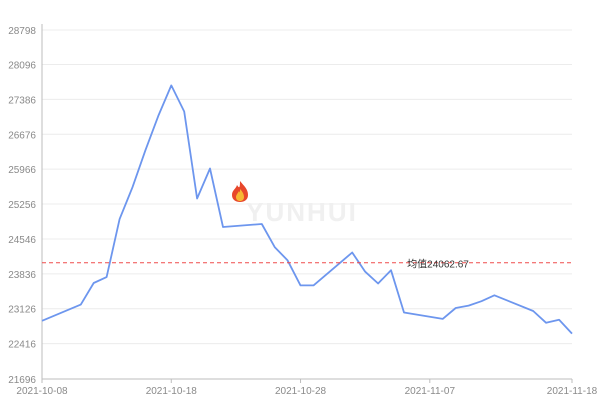 This screenshot has height=405, width=606. What do you see at coordinates (22, 345) in the screenshot?
I see `y-tick-label: 22416` at bounding box center [22, 345].